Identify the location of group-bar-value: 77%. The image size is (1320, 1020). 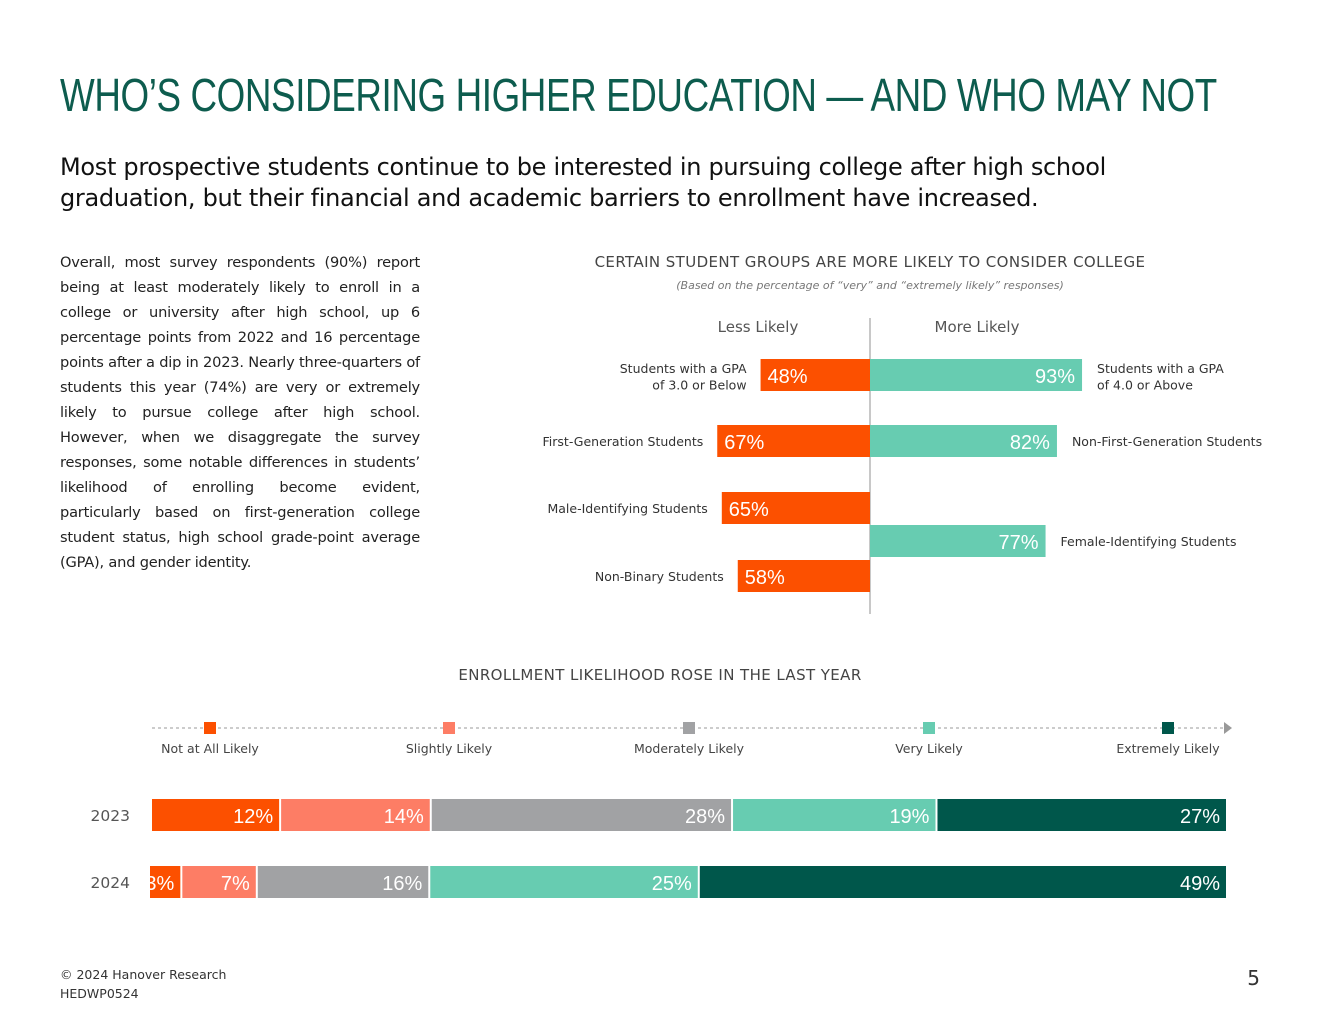
(1019, 543).